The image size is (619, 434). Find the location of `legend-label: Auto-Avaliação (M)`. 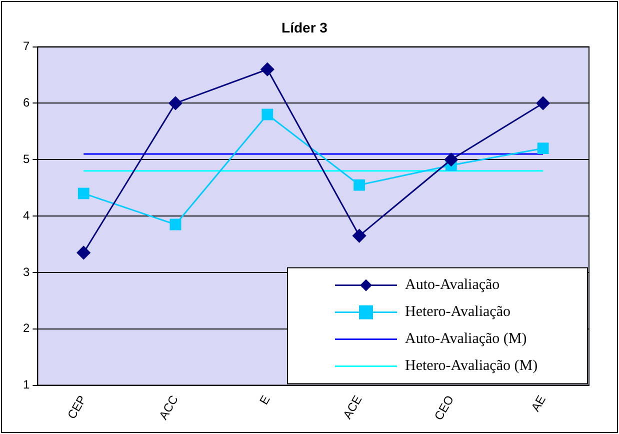

legend-label: Auto-Avaliação (M) is located at coordinates (466, 339).